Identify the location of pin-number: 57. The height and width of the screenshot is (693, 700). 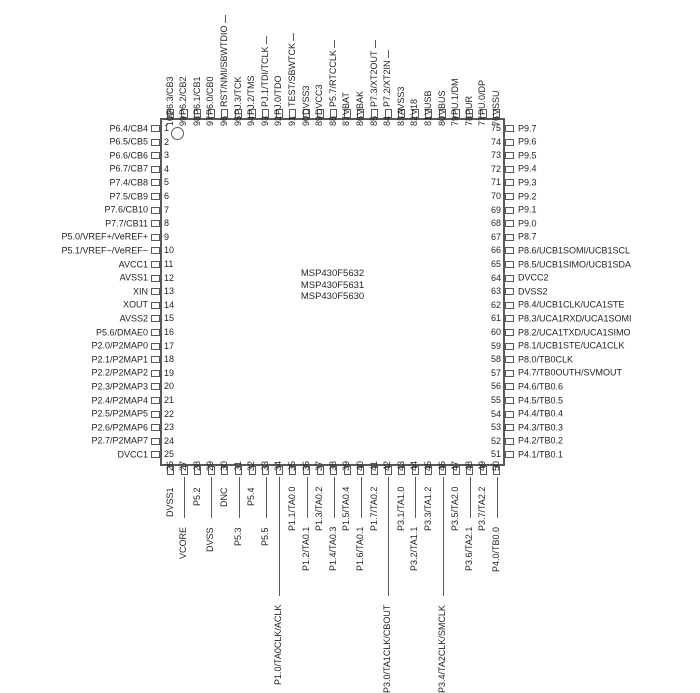
(495, 372).